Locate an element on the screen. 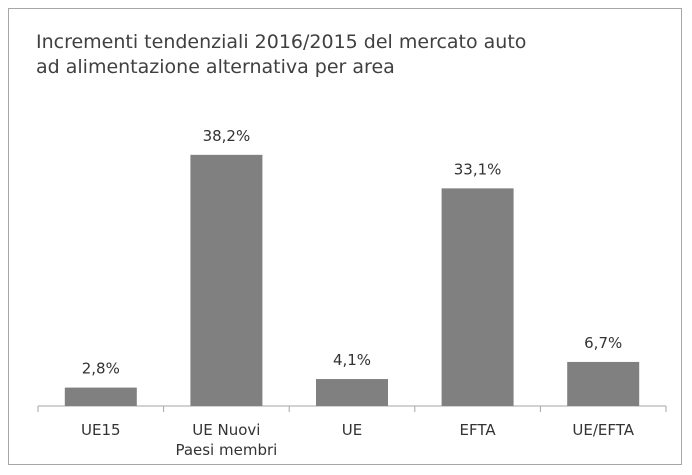  data-label: 33,1% is located at coordinates (478, 169).